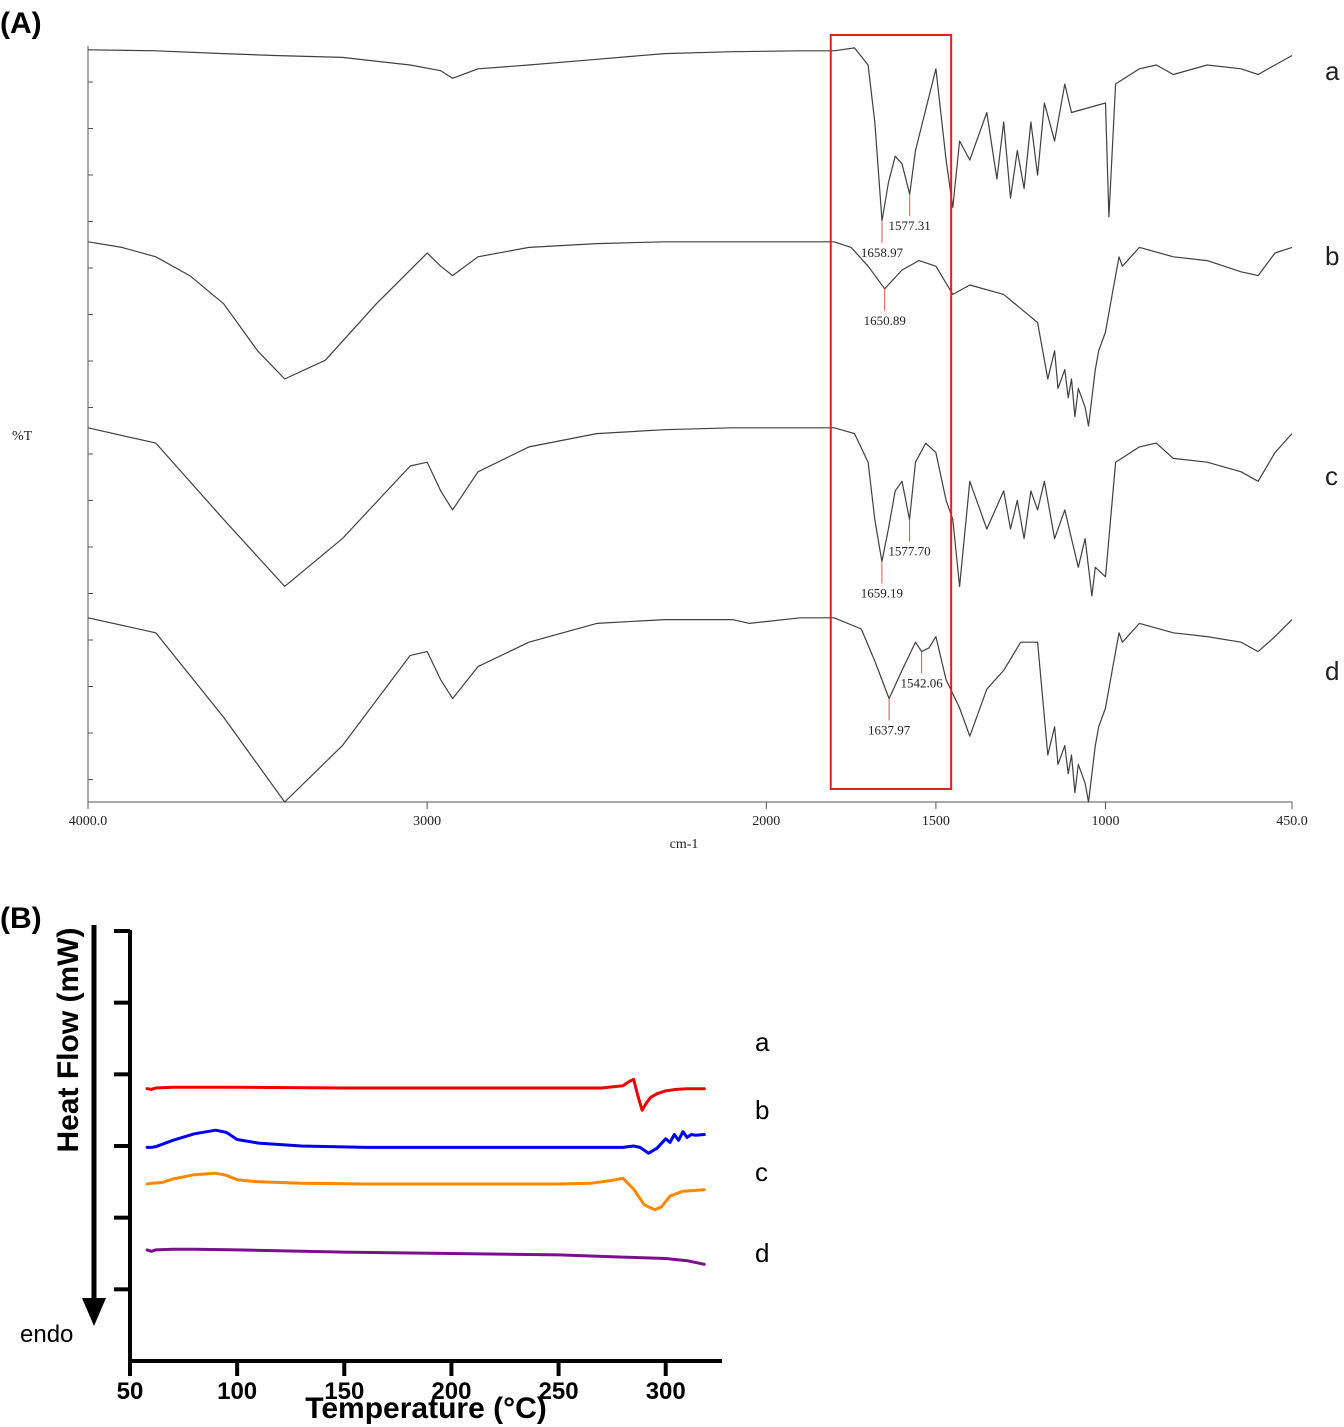  Describe the element at coordinates (910, 225) in the screenshot. I see `ftir-peak-label: 1577.31` at that location.